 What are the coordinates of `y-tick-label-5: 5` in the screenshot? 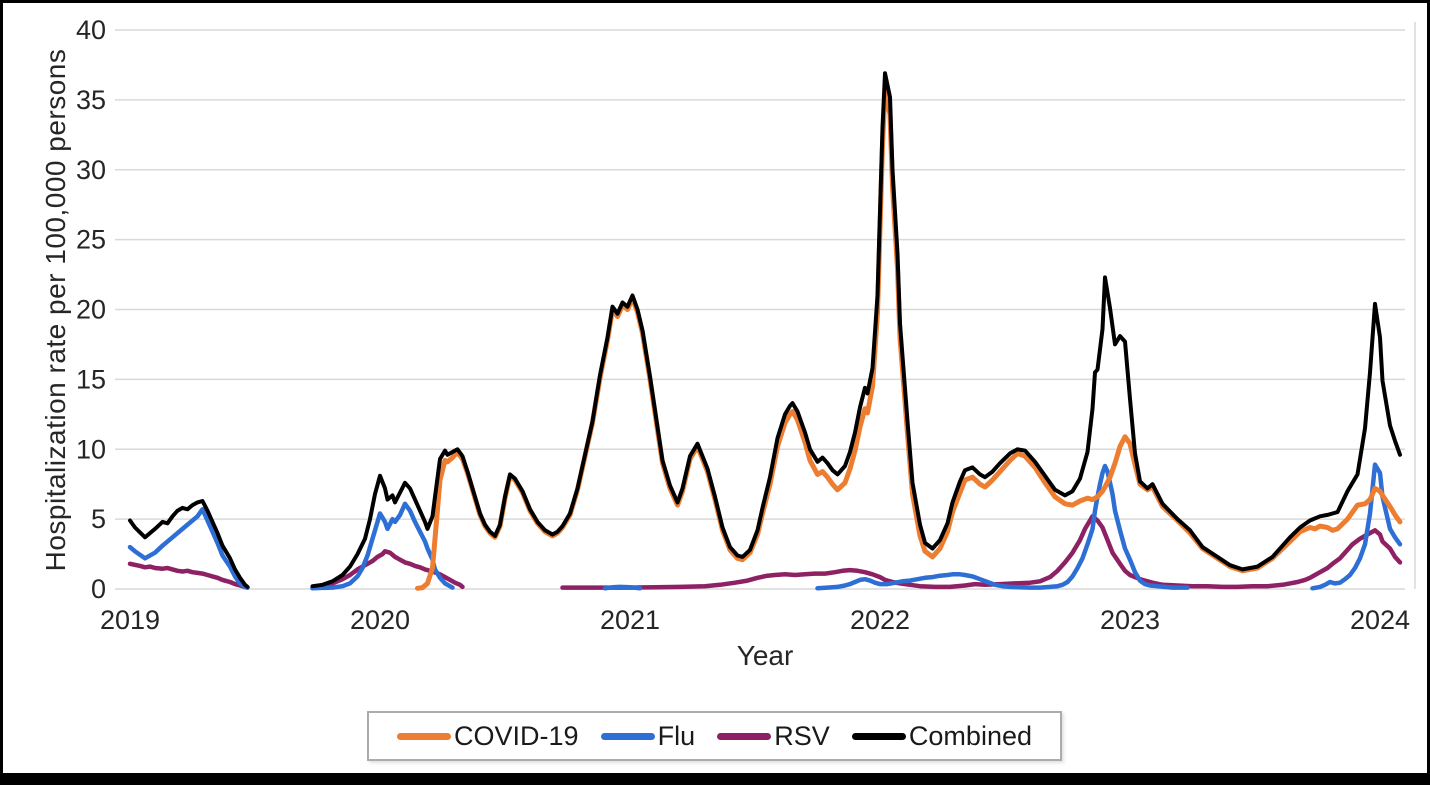 It's located at (98, 519).